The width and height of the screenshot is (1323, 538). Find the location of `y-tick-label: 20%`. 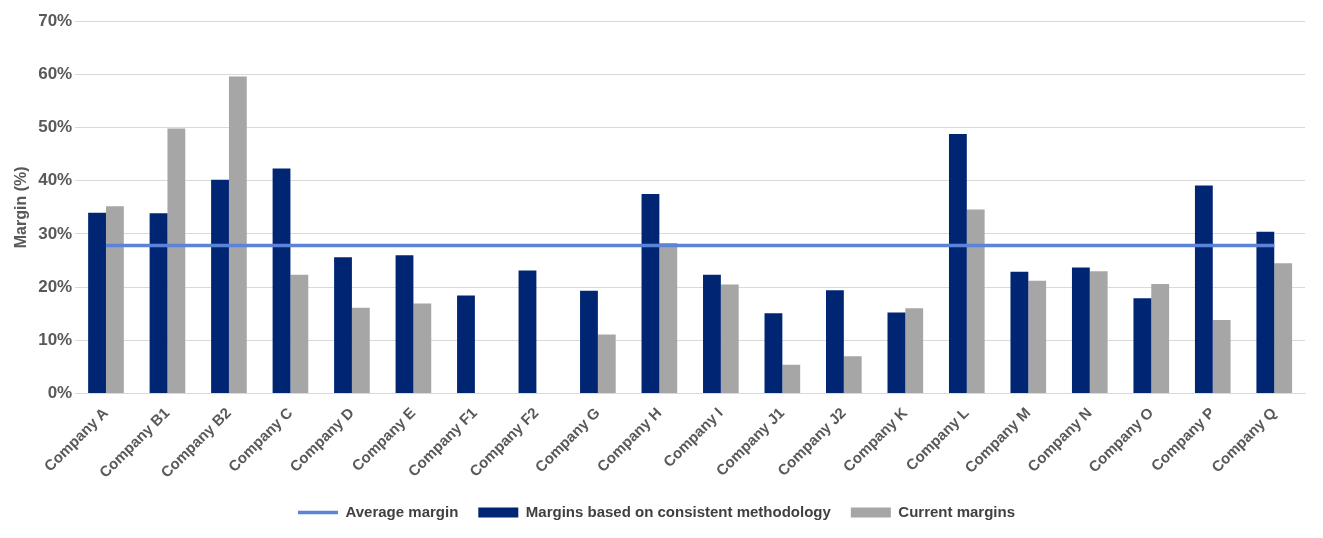

y-tick-label: 20% is located at coordinates (55, 286).